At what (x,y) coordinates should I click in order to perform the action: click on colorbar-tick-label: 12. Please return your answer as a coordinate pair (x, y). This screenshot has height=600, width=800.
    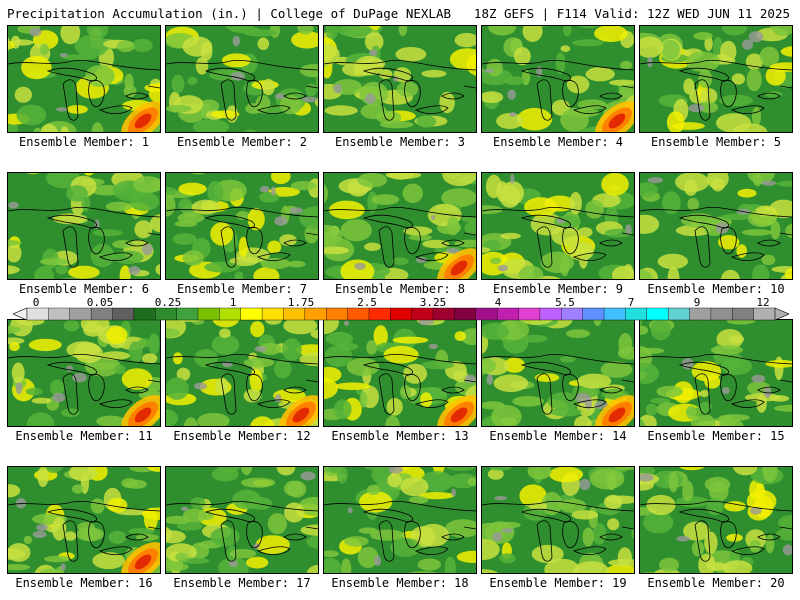
    Looking at the image, I should click on (763, 302).